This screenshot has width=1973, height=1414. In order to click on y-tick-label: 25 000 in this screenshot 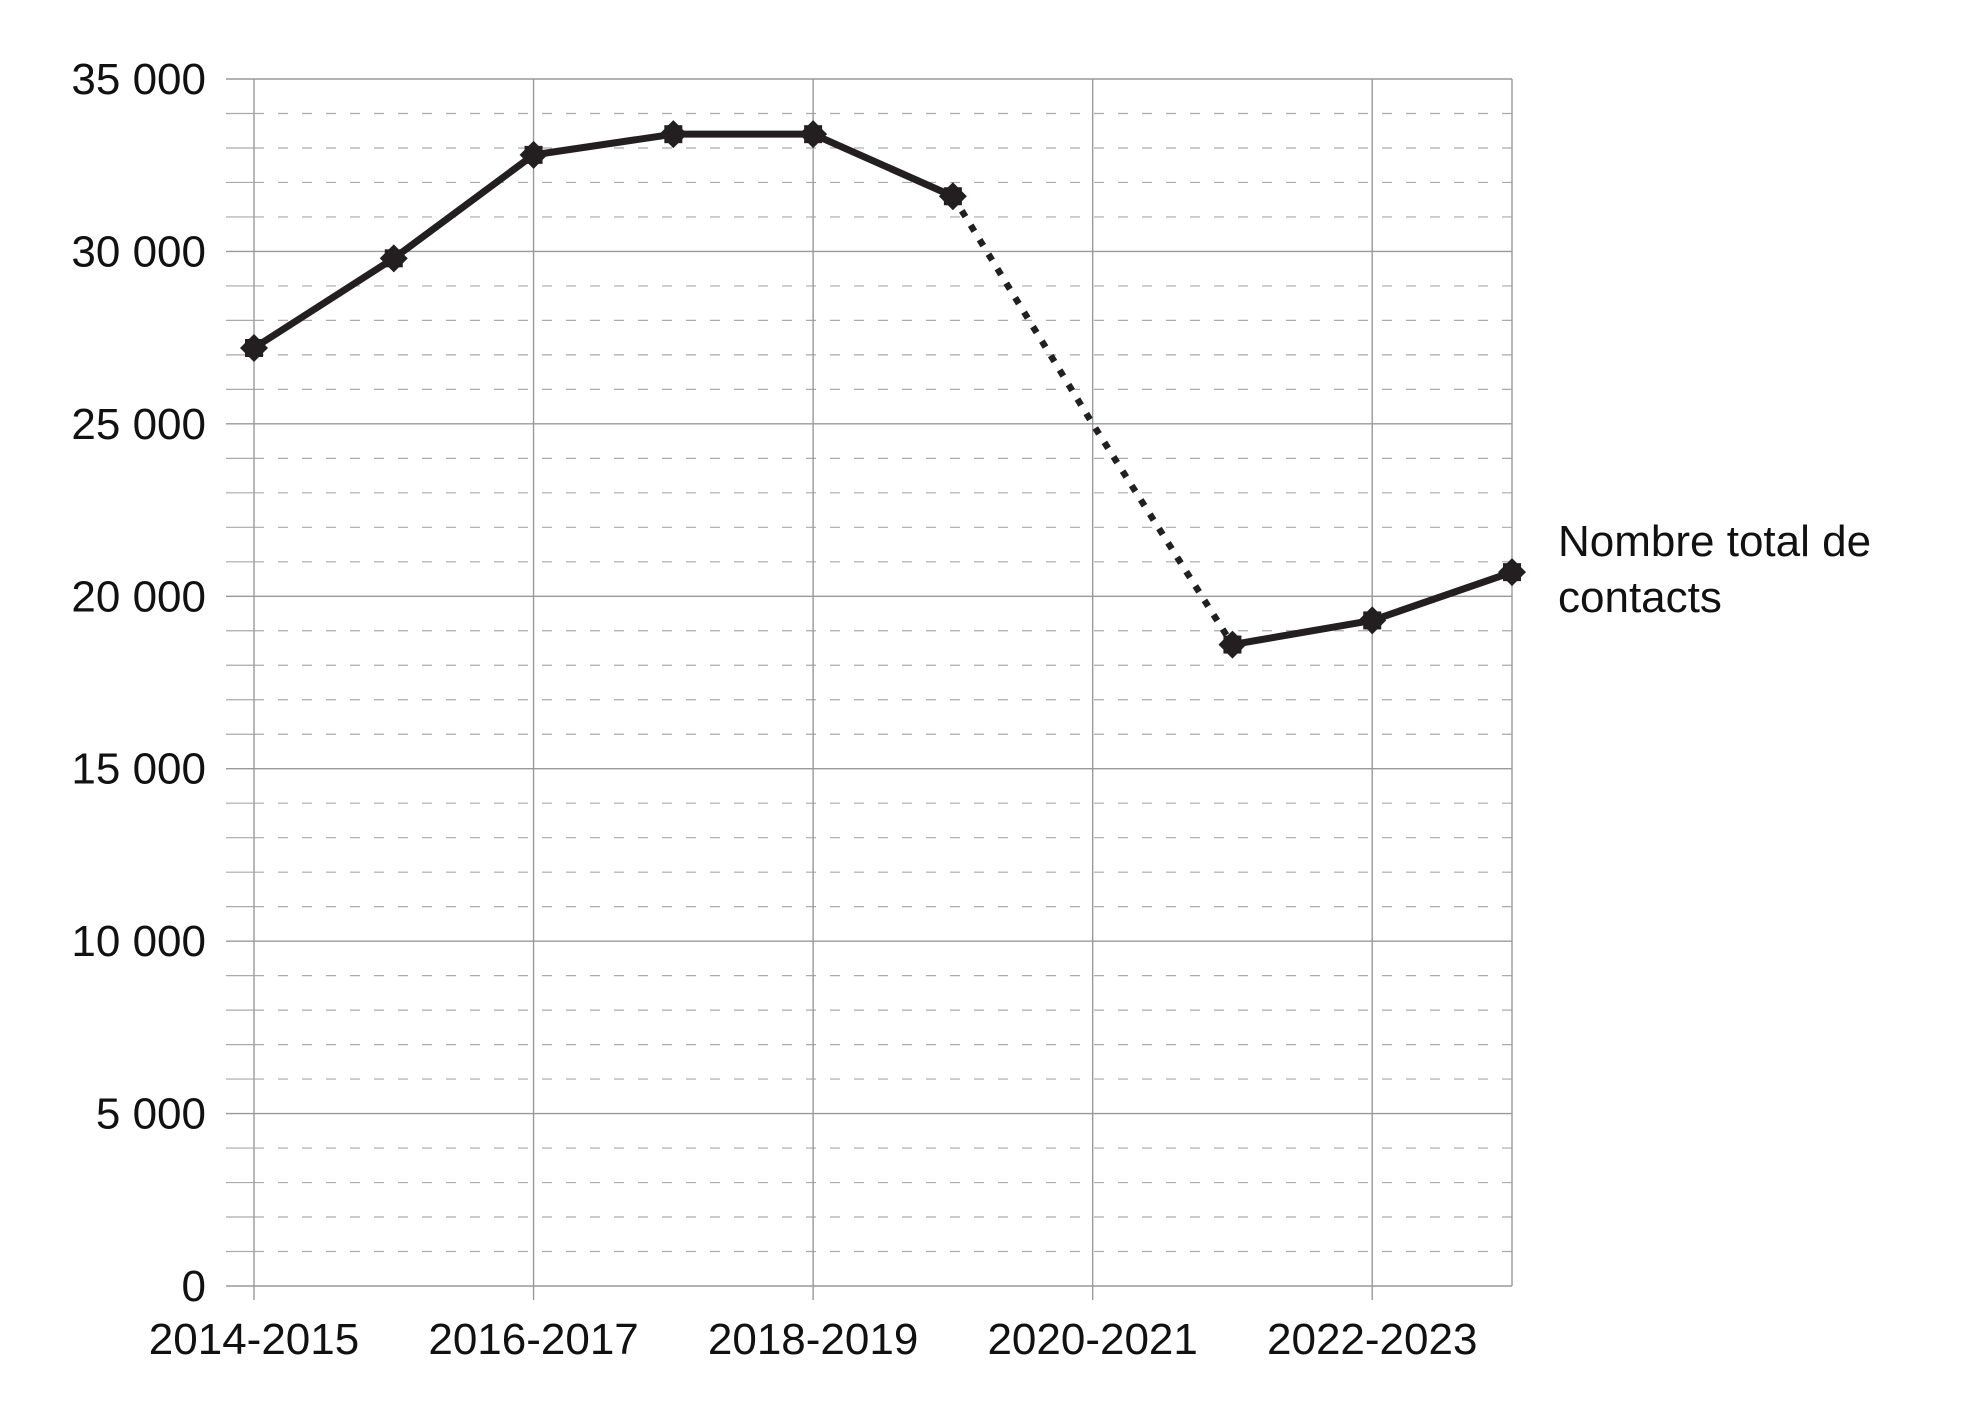, I will do `click(138, 424)`.